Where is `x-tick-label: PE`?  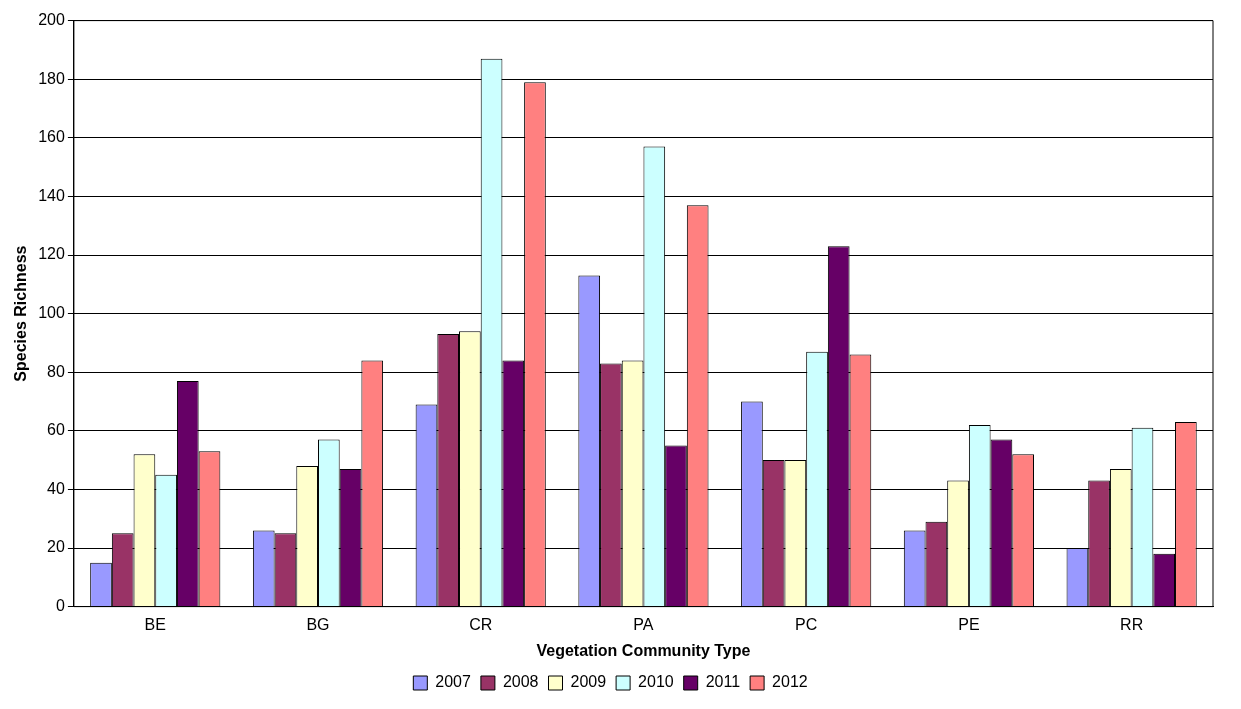 x-tick-label: PE is located at coordinates (969, 624).